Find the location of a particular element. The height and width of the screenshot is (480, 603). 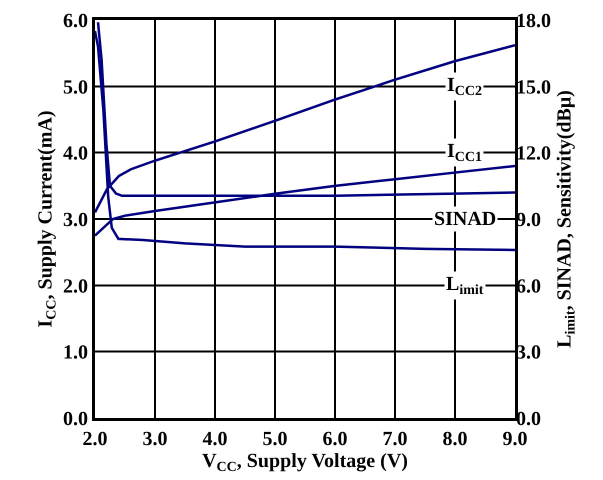

y-tick-label: 4.0 is located at coordinates (75, 153).